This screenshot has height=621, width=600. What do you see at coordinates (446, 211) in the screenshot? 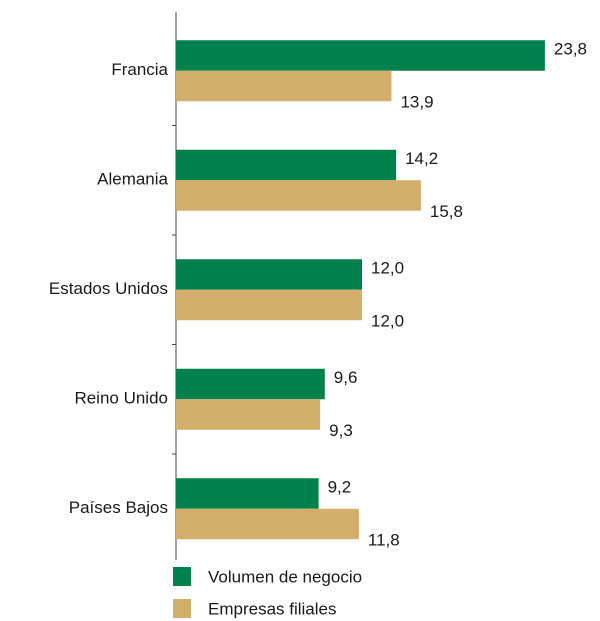
I see `data-label: 15,8` at bounding box center [446, 211].